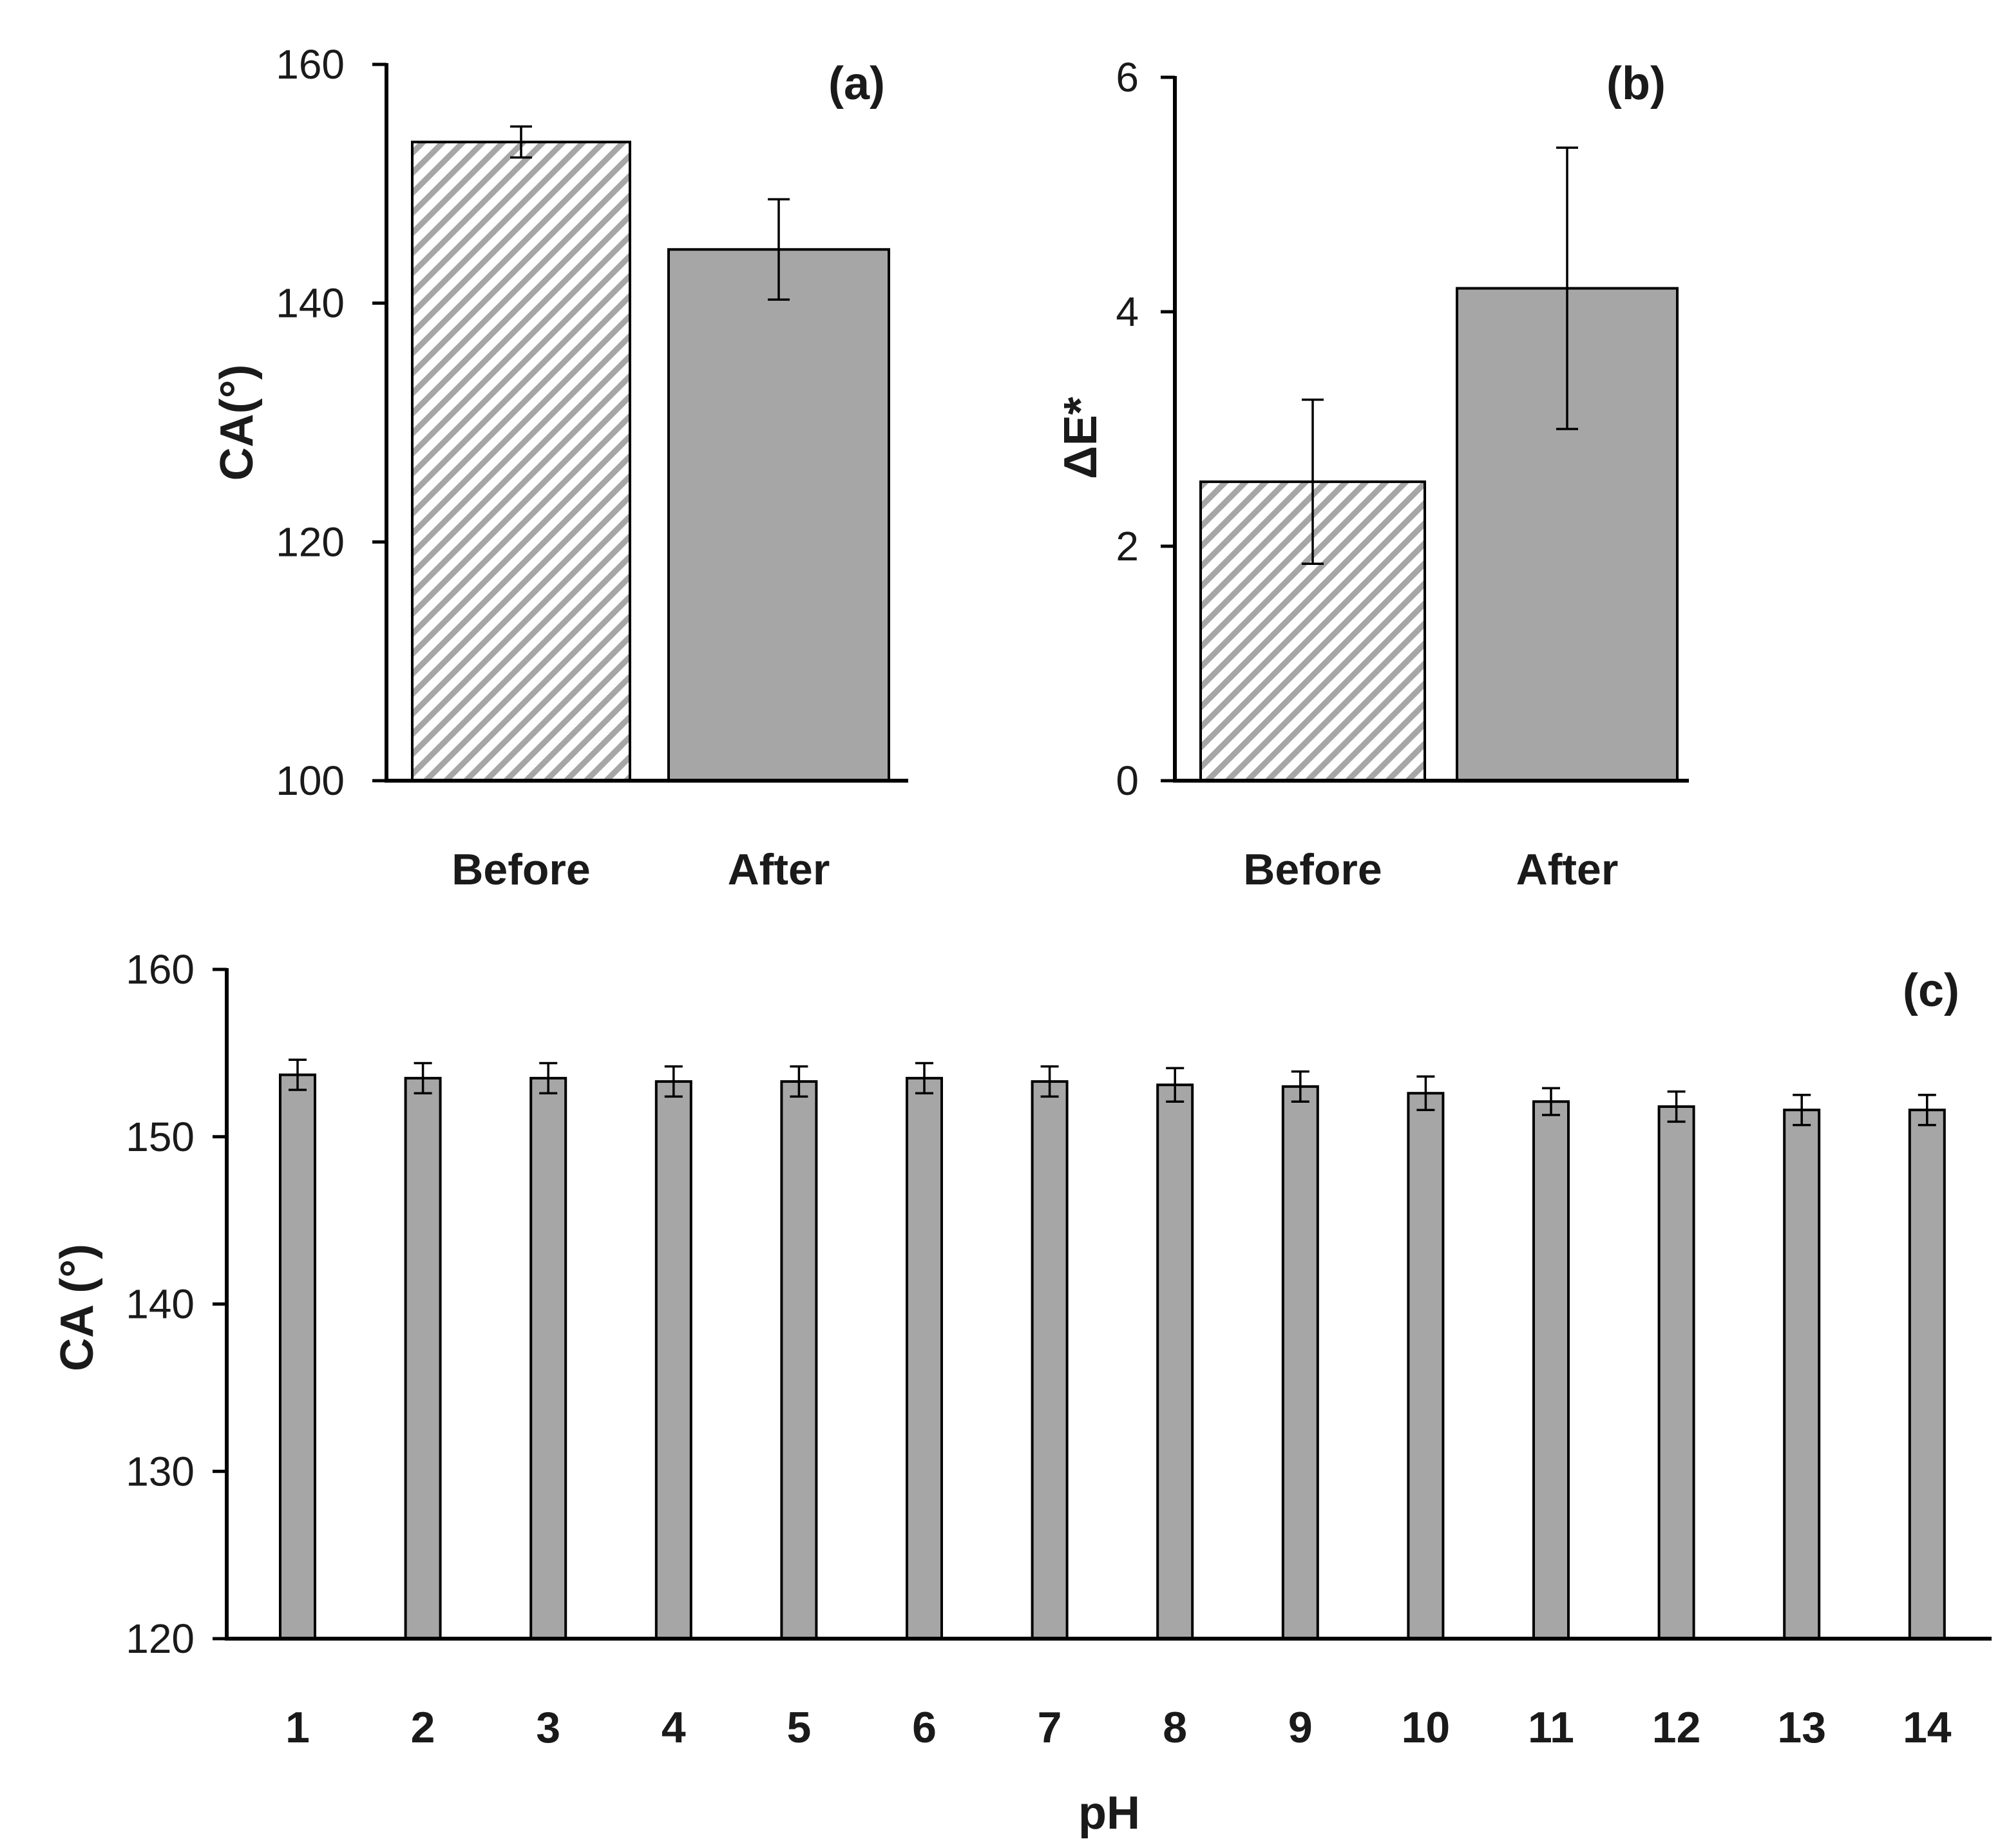 The height and width of the screenshot is (1848, 2009). What do you see at coordinates (1300, 1728) in the screenshot?
I see `x-category-label: 9` at bounding box center [1300, 1728].